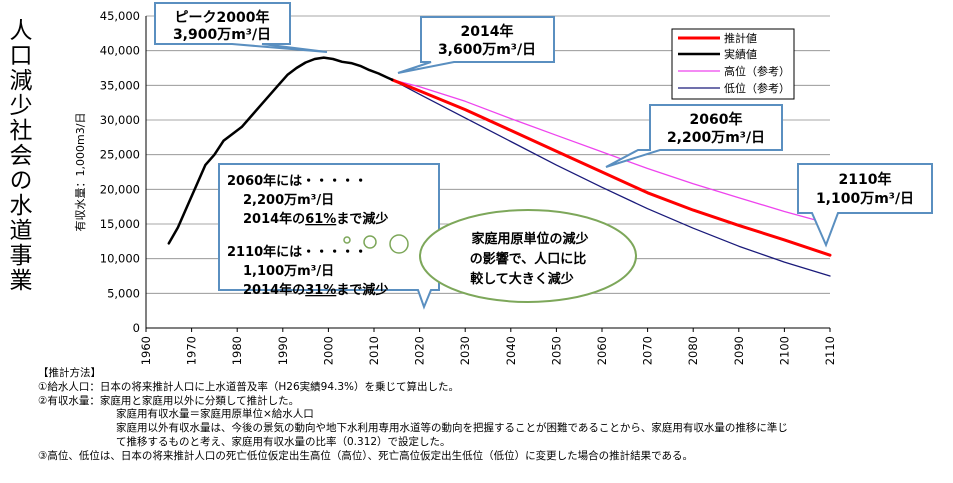  I want to click on y-tick-label: 35,000, so click(120, 85).